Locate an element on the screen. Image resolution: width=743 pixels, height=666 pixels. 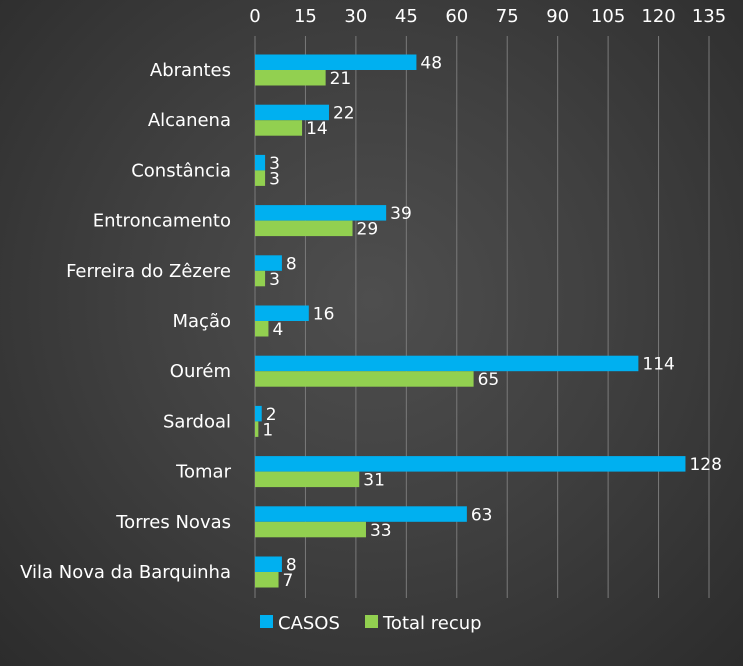
x-tick-label: 120 is located at coordinates (658, 16).